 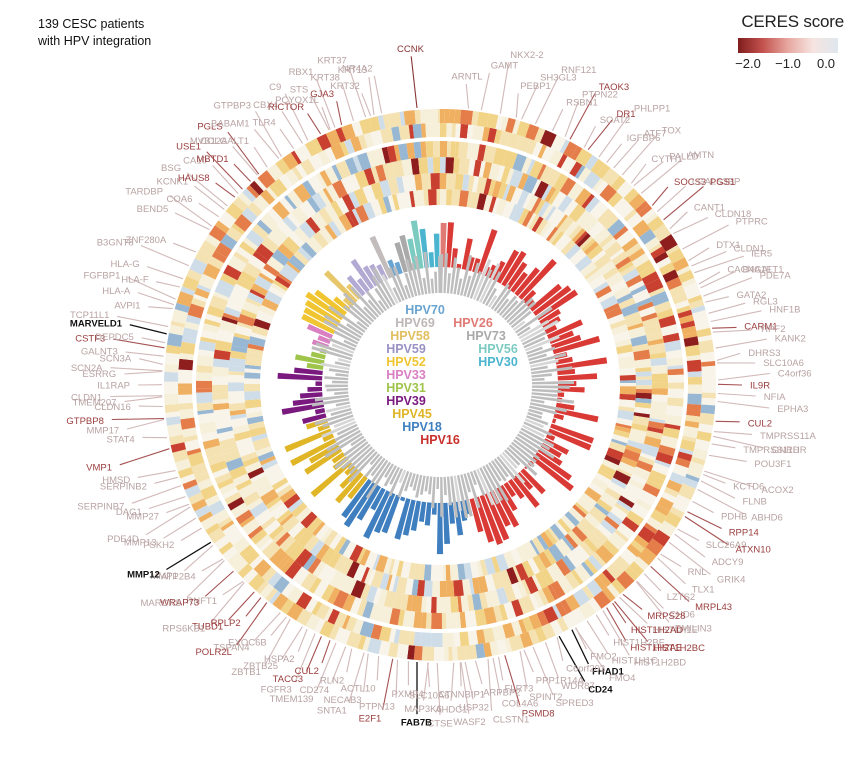 I want to click on gene-label: CBX4, so click(x=265, y=105).